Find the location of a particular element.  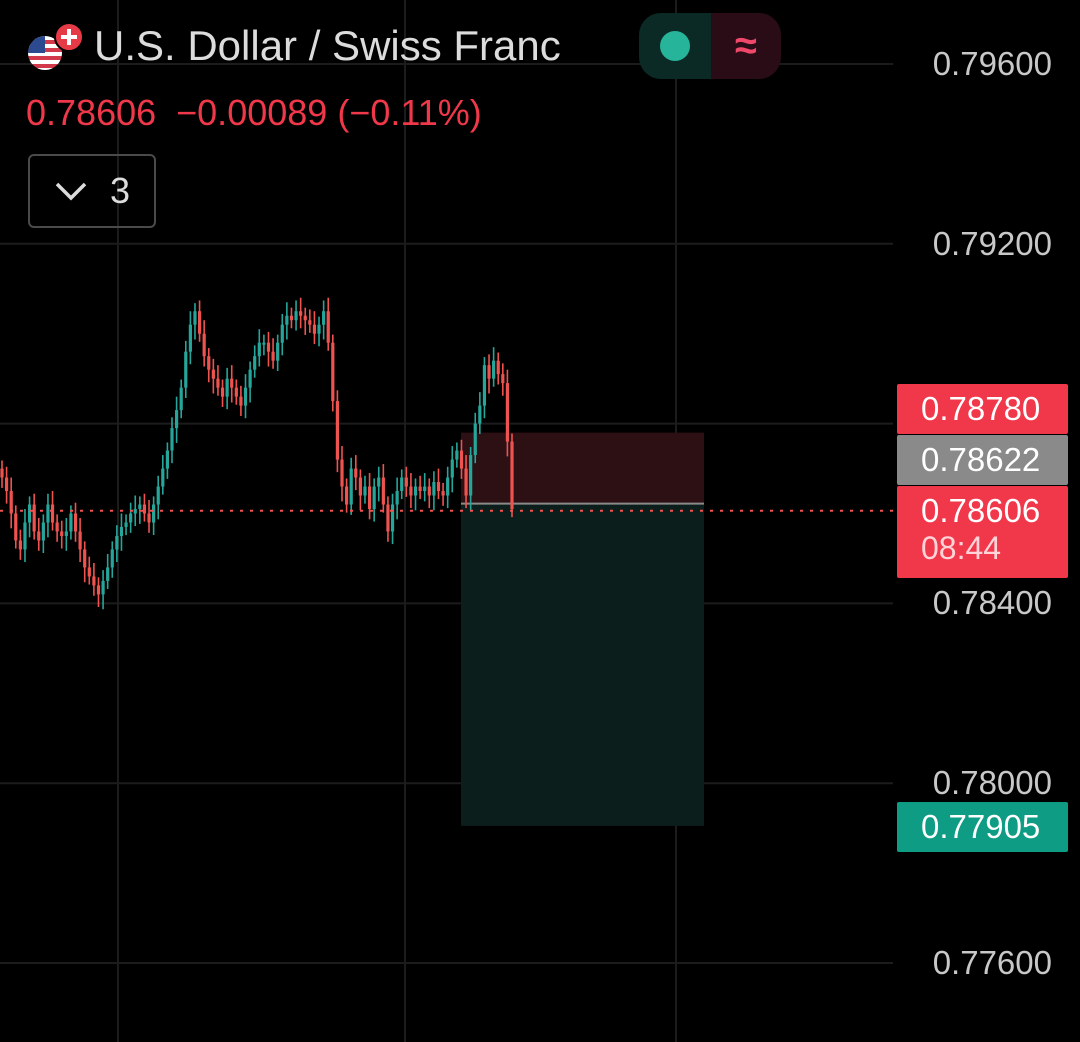

indicators-toggle-button: 3 is located at coordinates (92, 191).